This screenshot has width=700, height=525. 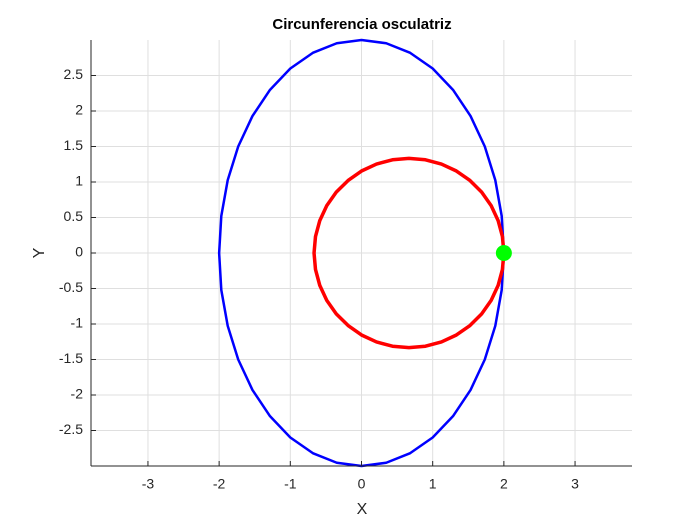 What do you see at coordinates (361, 24) in the screenshot?
I see `chart-title: Circunferencia osculatriz` at bounding box center [361, 24].